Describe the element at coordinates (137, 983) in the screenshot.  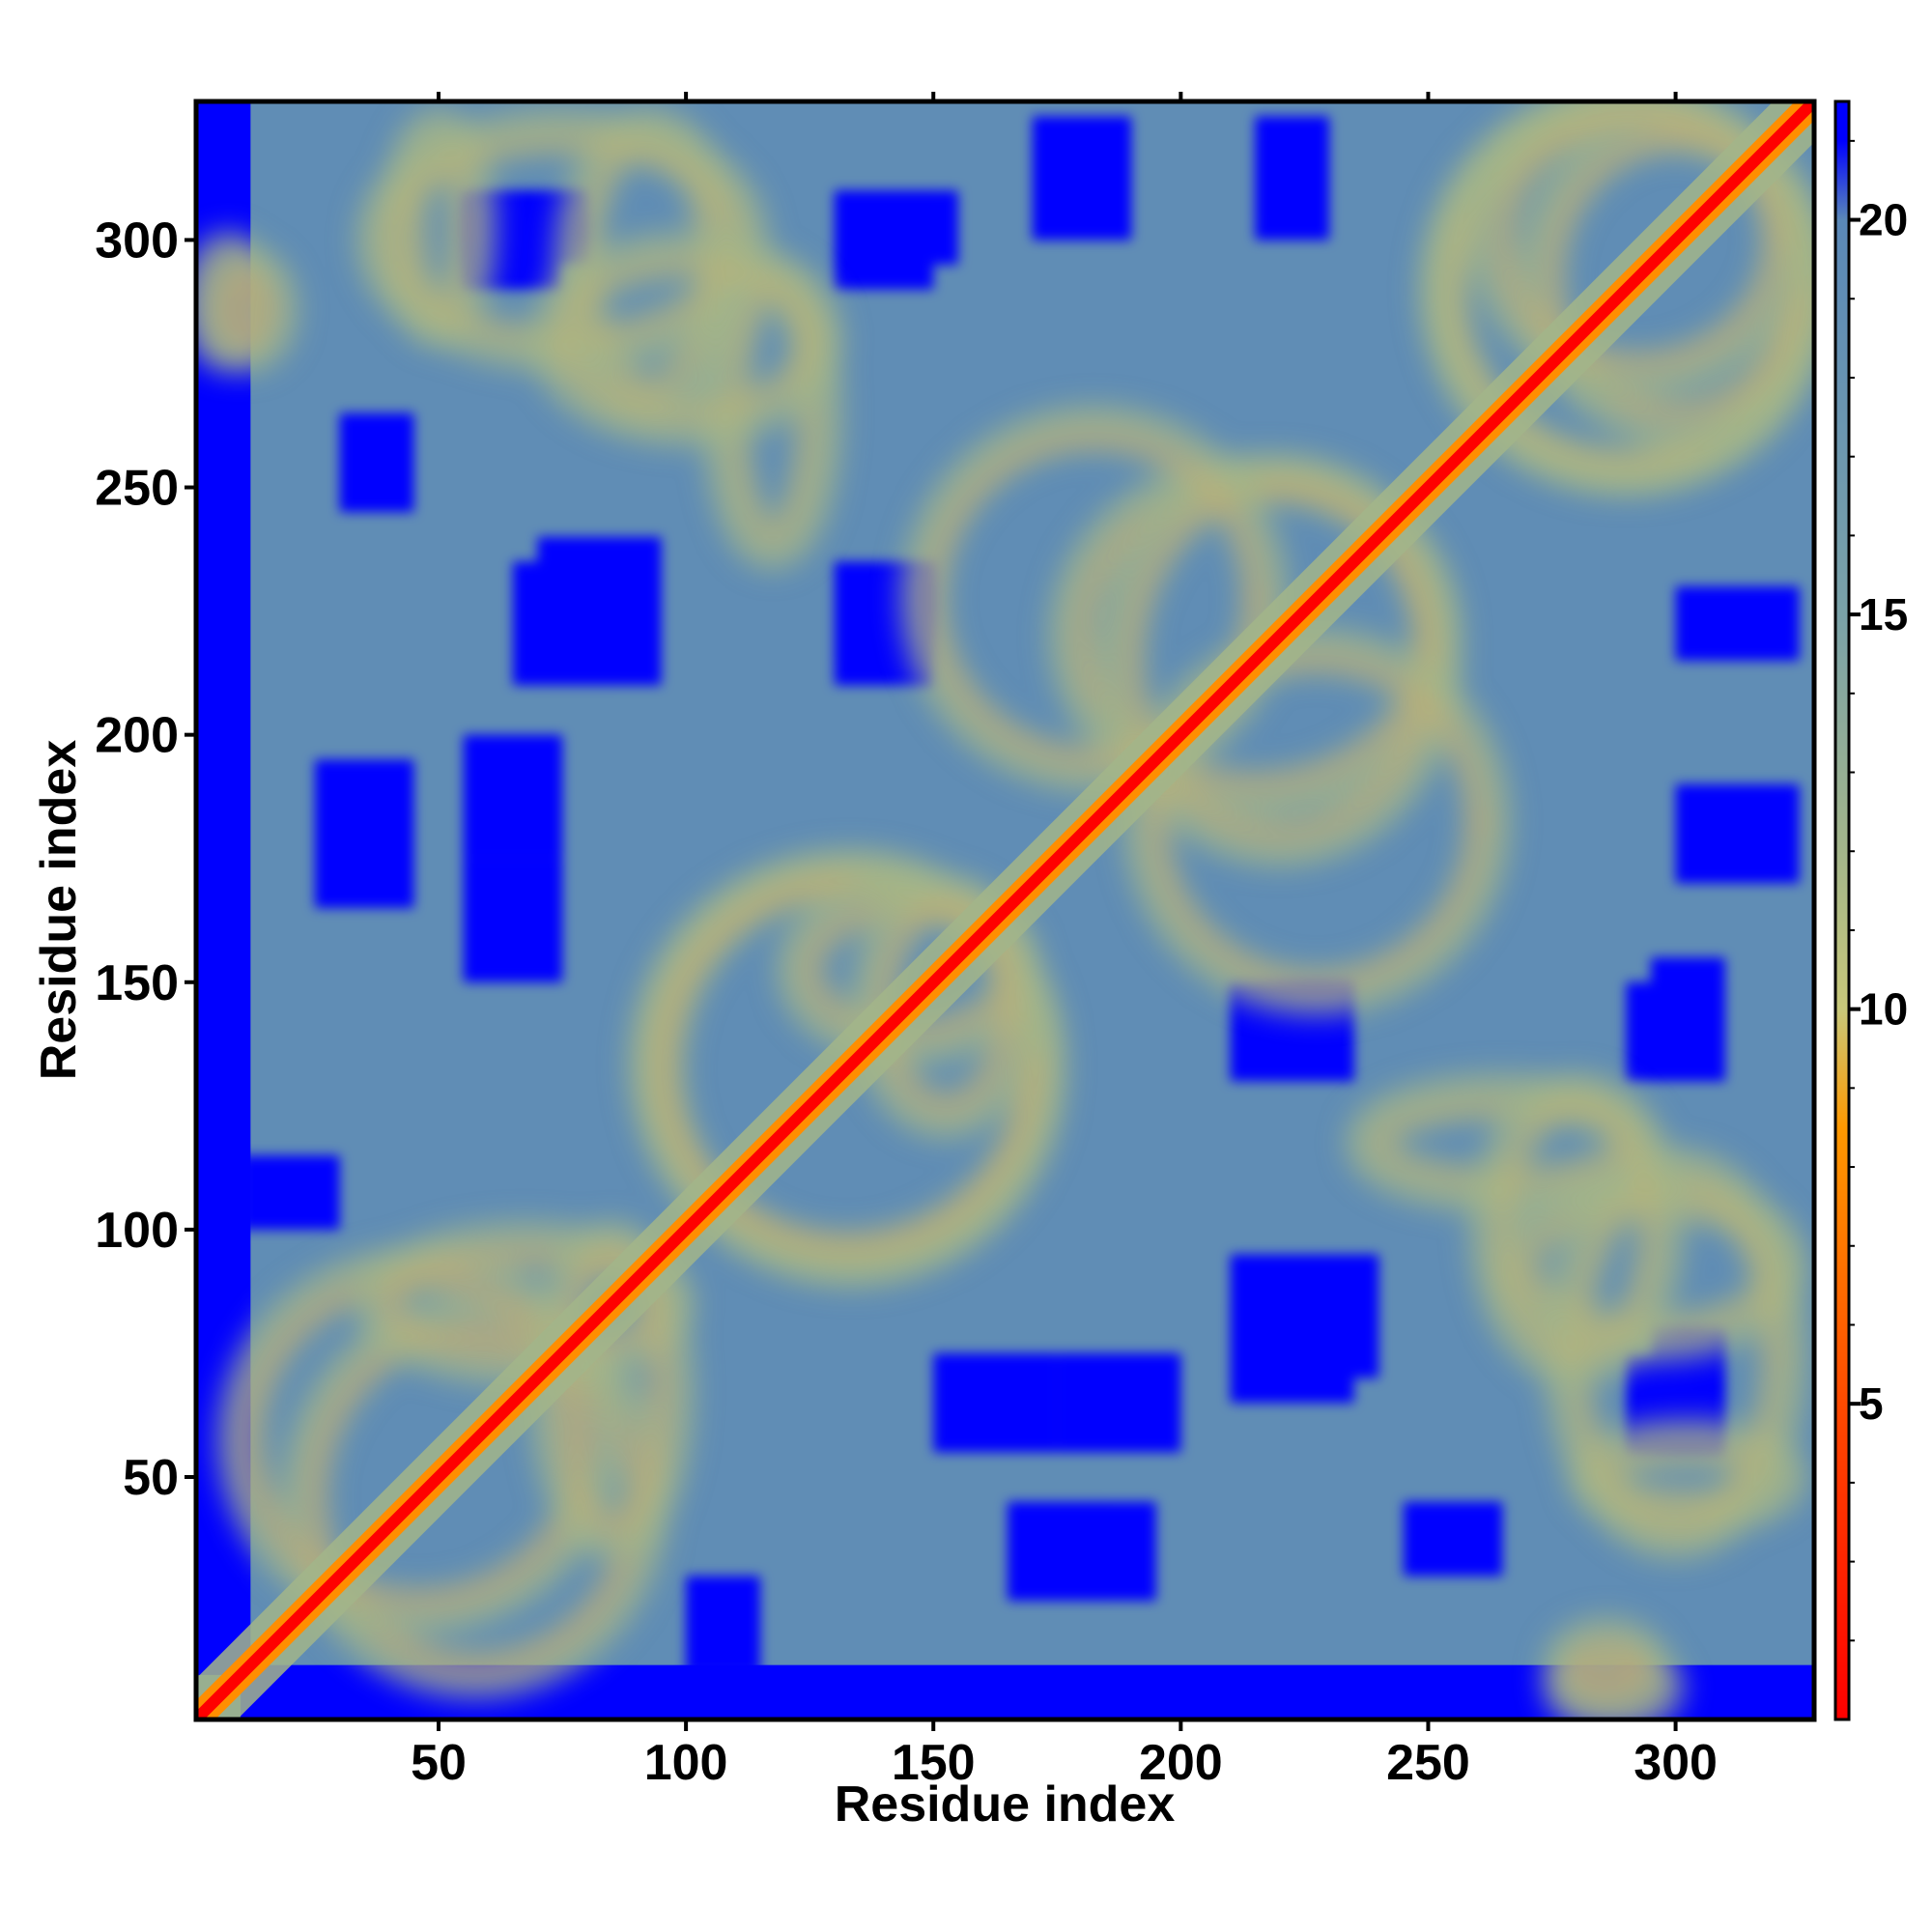
I see `y-tick-label-150: 150` at that location.